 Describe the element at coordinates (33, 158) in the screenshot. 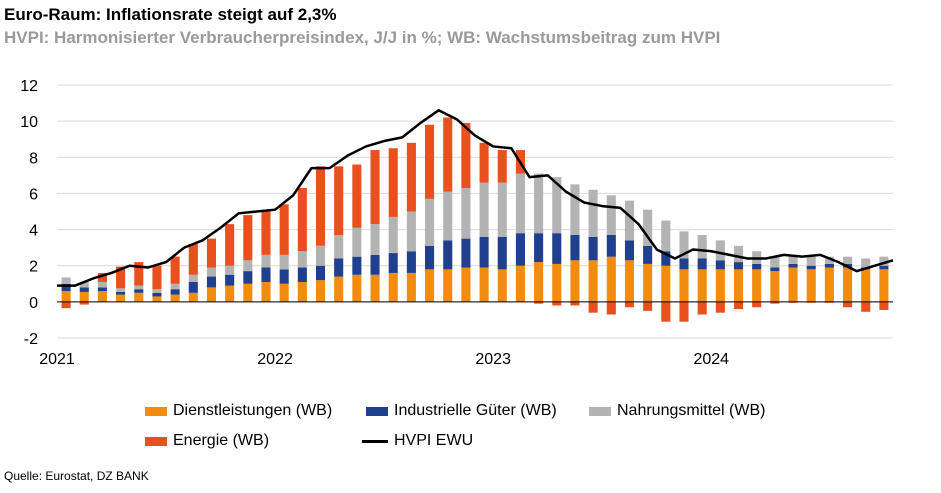

I see `y-tick-label: 8` at that location.